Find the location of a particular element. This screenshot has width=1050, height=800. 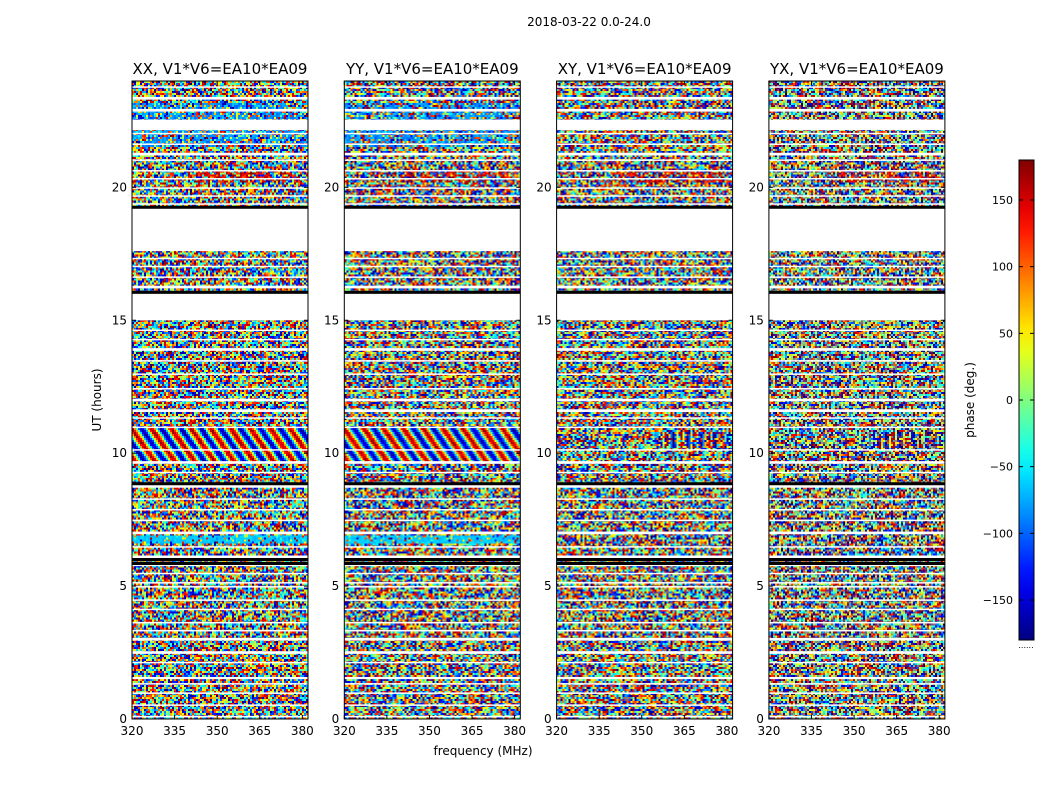

colorbar-tick-label: 100 is located at coordinates (1002, 267).